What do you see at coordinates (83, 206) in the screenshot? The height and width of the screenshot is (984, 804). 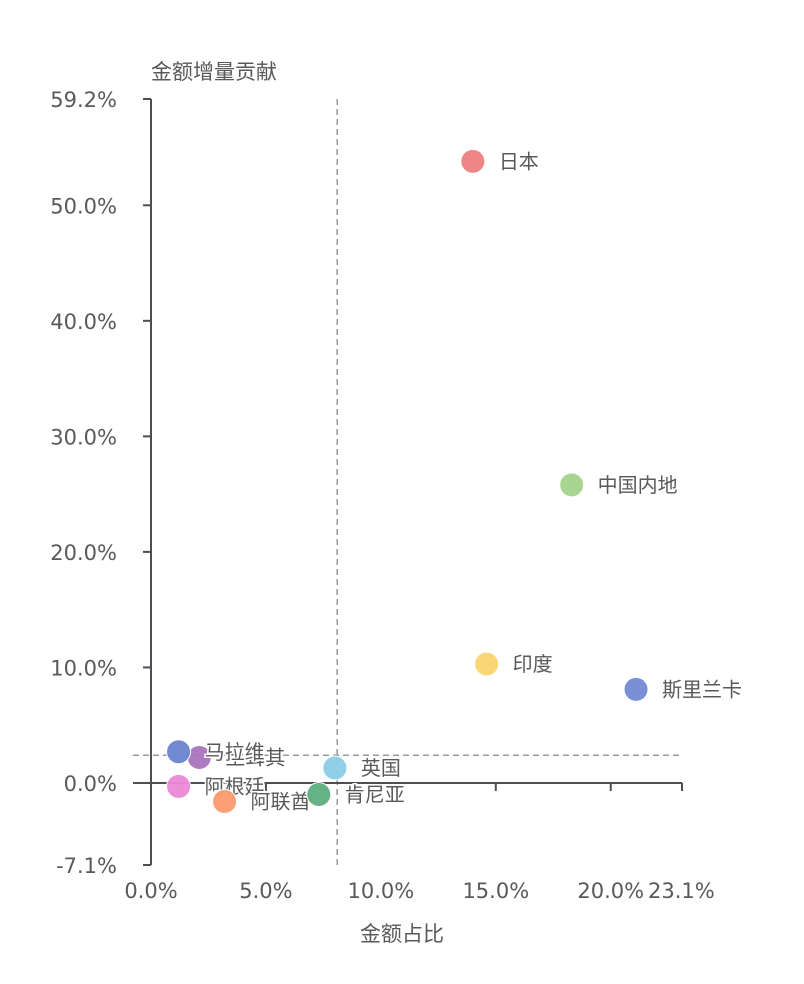 I see `y-tick-label: 50.0%` at bounding box center [83, 206].